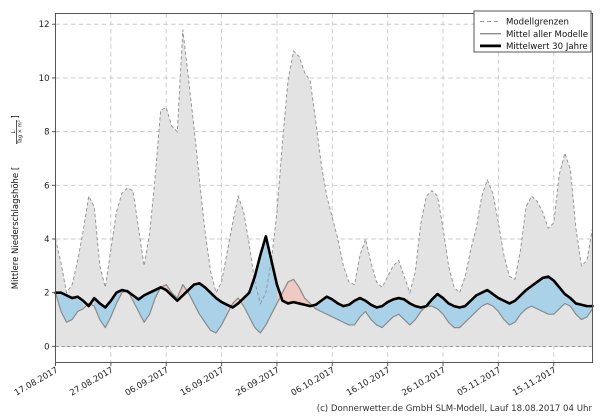  Describe the element at coordinates (20, 132) in the screenshot. I see `y-axis-unit-denominator: Tag × m²` at that location.